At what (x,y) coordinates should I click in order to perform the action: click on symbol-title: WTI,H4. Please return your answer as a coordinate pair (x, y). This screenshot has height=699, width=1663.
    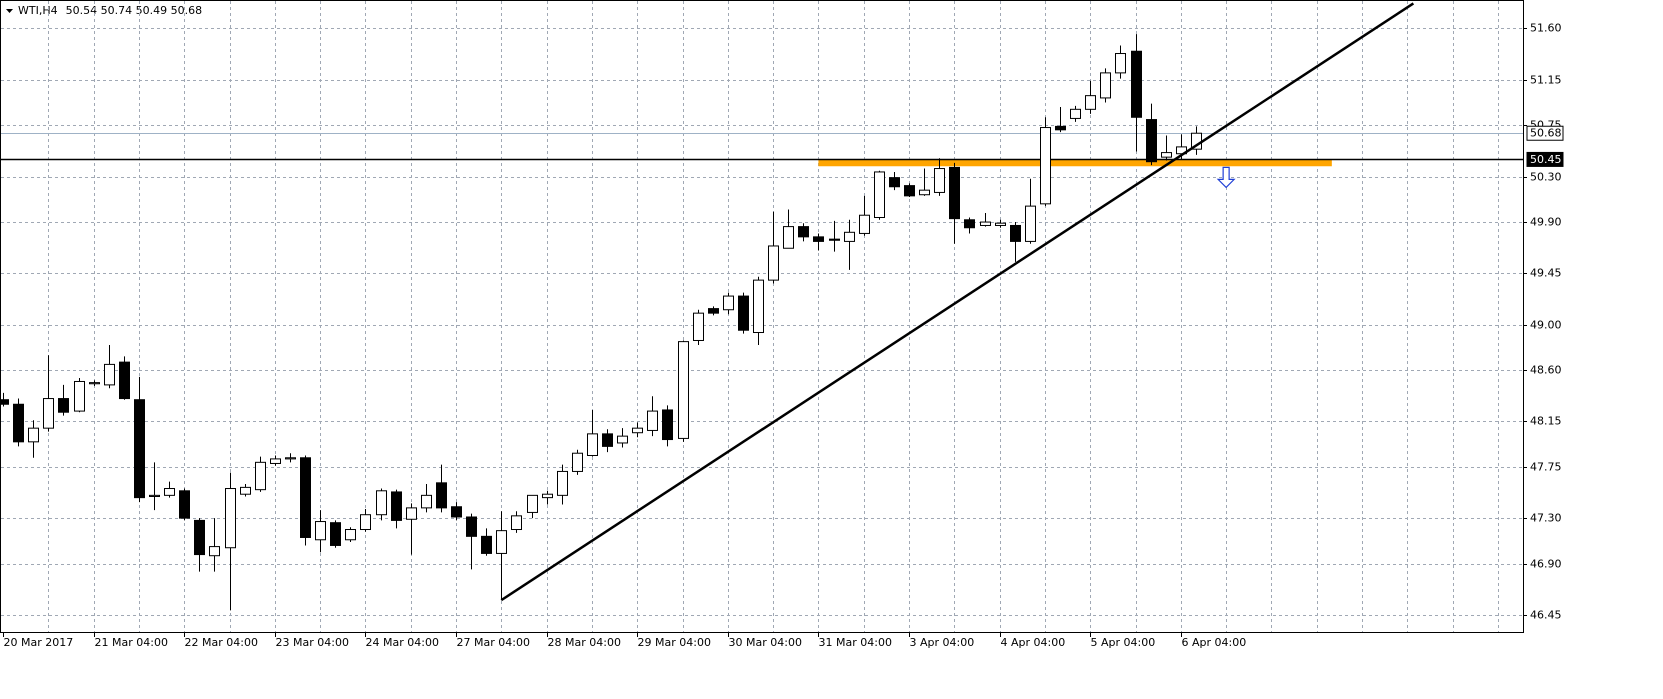
    Looking at the image, I should click on (38, 10).